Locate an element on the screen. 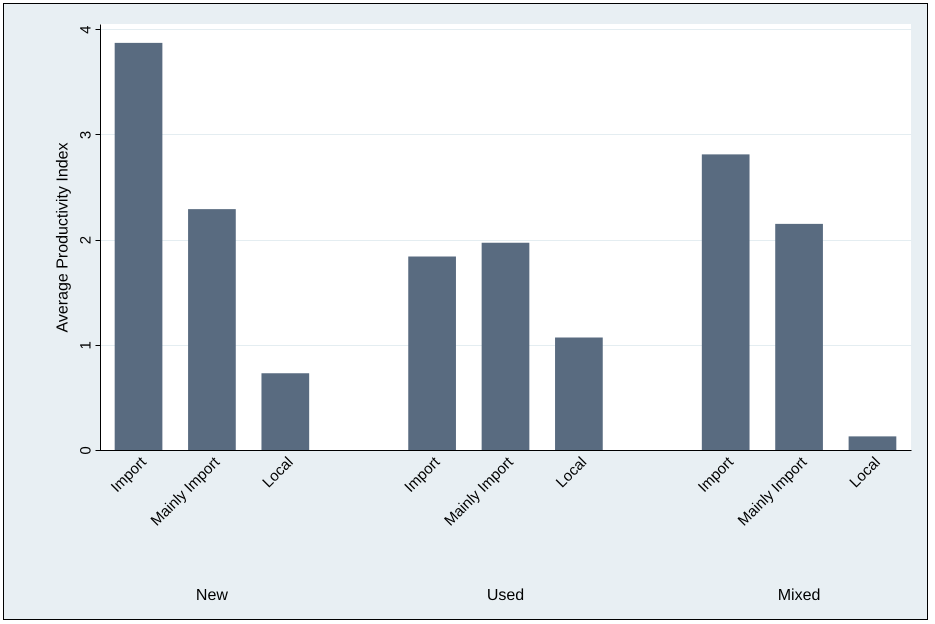 This screenshot has width=935, height=624. y-tick-label: 3 is located at coordinates (86, 135).